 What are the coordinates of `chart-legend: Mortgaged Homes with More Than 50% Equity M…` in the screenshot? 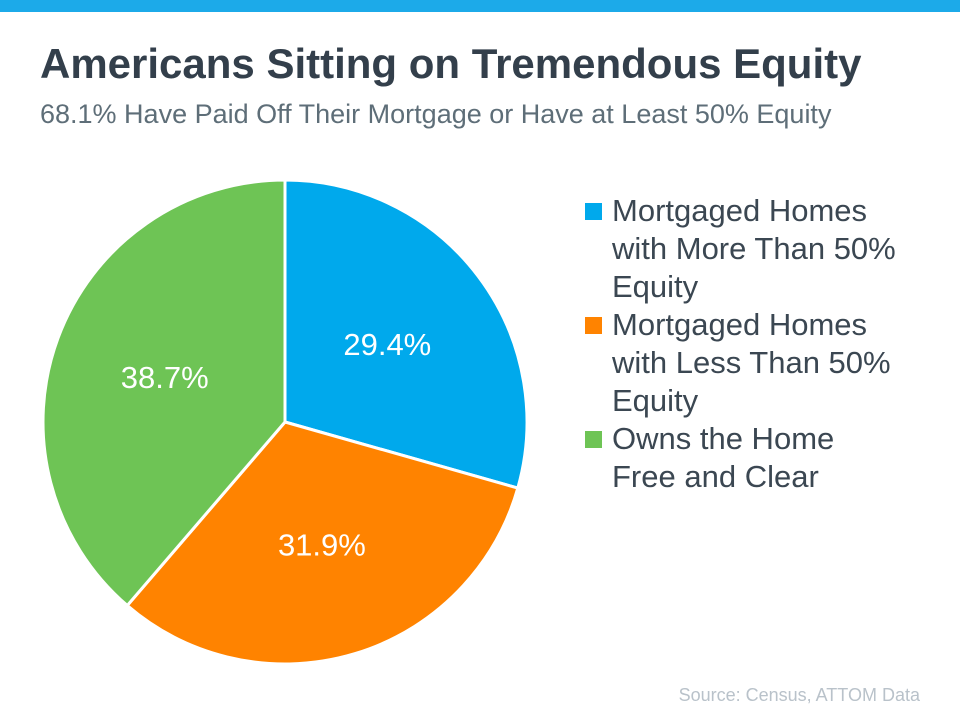 It's located at (755, 344).